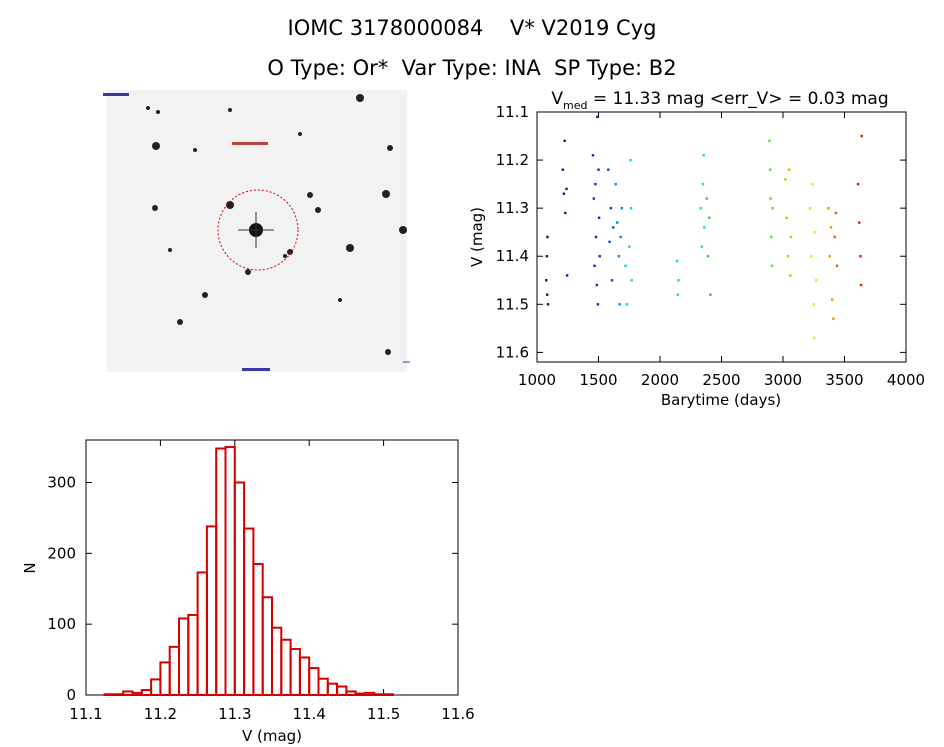 Image resolution: width=944 pixels, height=747 pixels. I want to click on histogram-ytick-label: 0, so click(71, 695).